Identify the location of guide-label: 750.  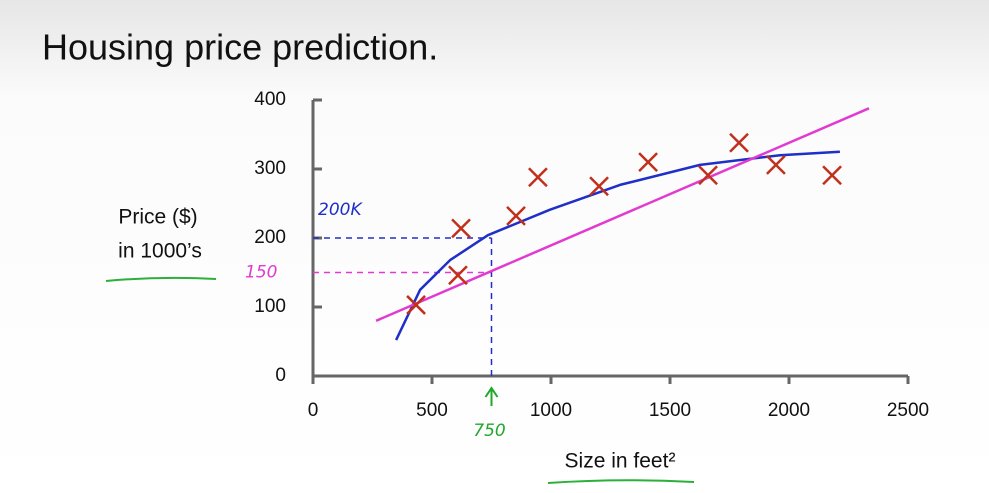
(489, 431).